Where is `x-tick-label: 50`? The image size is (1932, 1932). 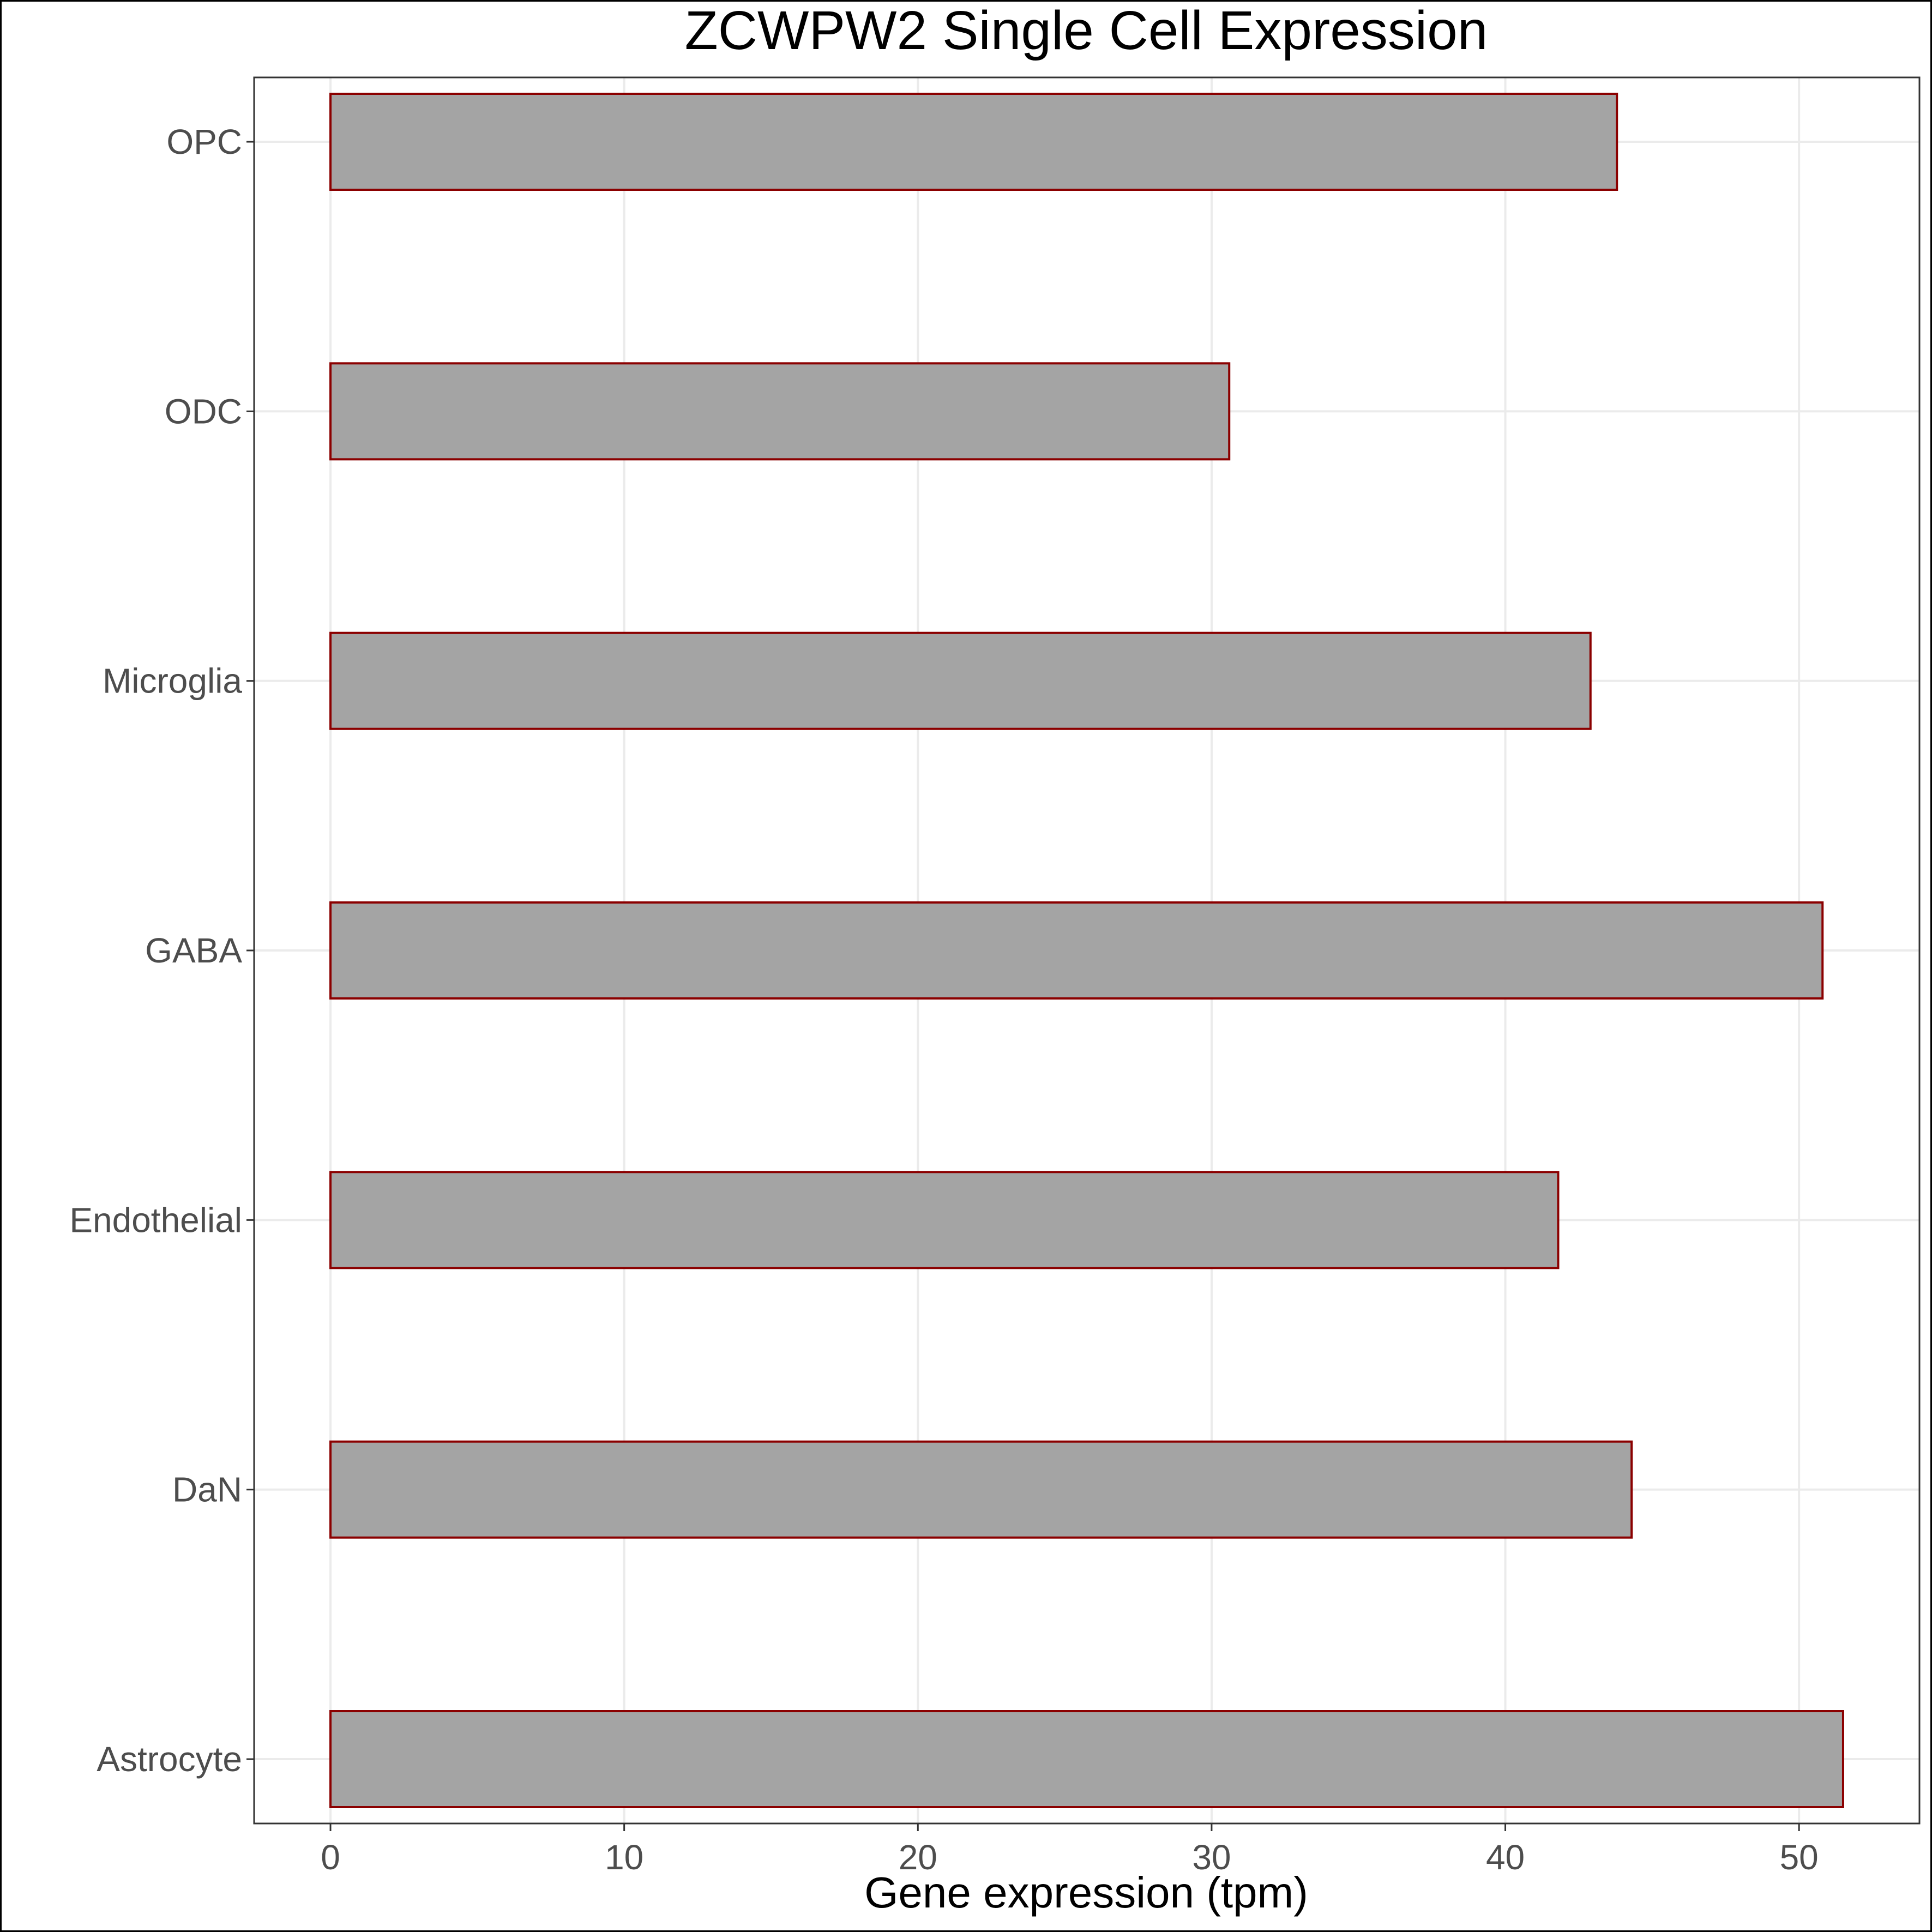 x-tick-label: 50 is located at coordinates (1799, 1857).